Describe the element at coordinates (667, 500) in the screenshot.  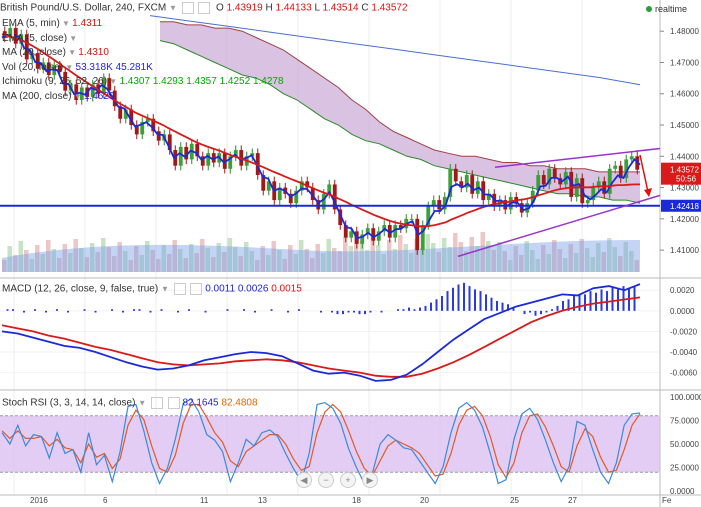
I see `time-axis-label: Fe` at that location.